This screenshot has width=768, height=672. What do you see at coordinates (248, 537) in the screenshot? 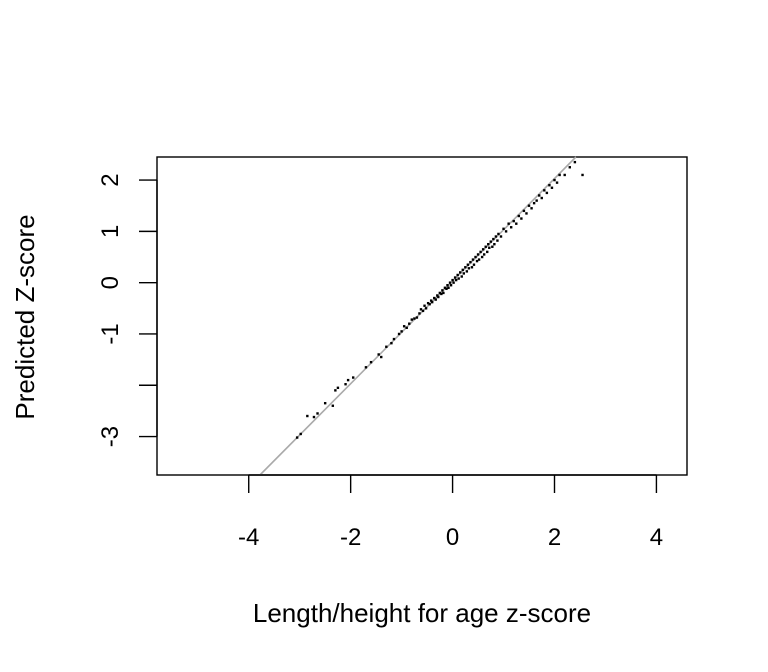
I see `x-tick-label: -4` at bounding box center [248, 537].